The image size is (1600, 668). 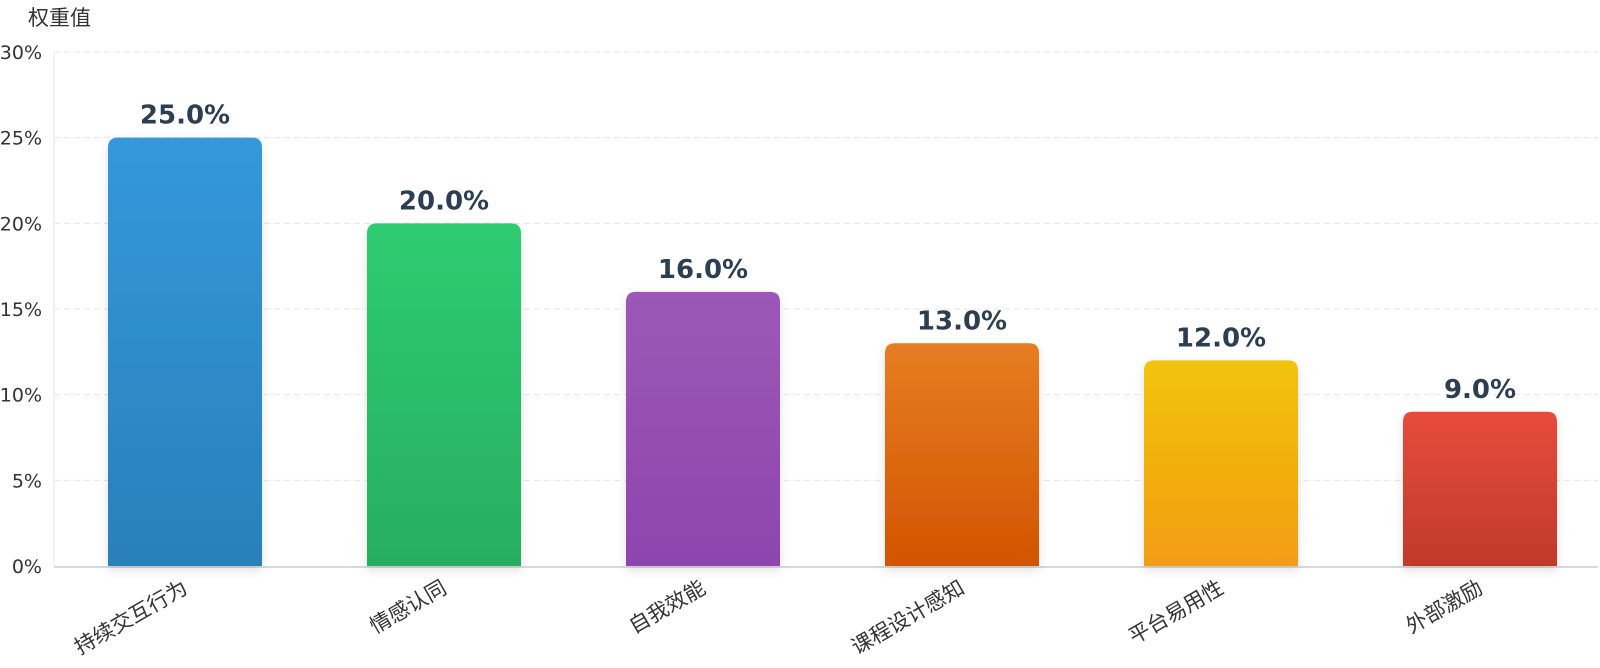 I want to click on y-axis-ticks: 0% 5% 10% 15% 20% 25% 30%, so click(x=21, y=310).